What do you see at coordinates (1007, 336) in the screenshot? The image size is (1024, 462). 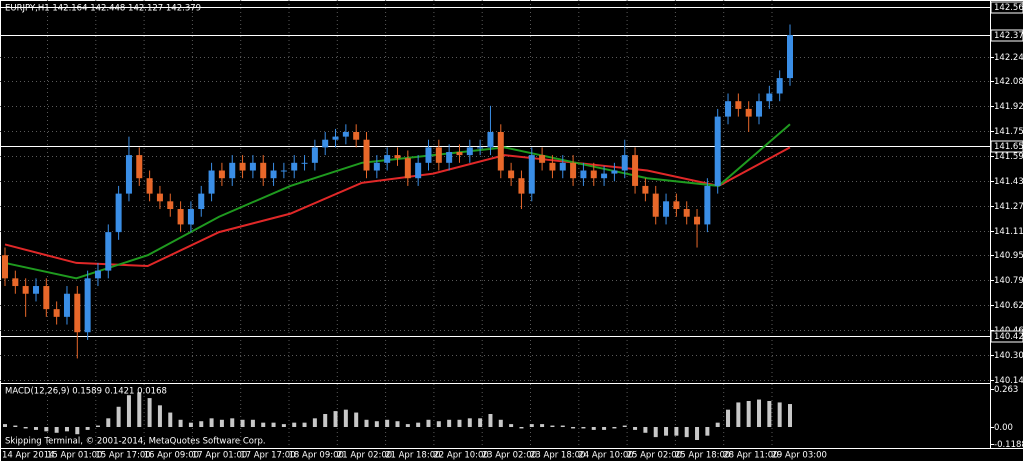 I see `level-label-box` at bounding box center [1007, 336].